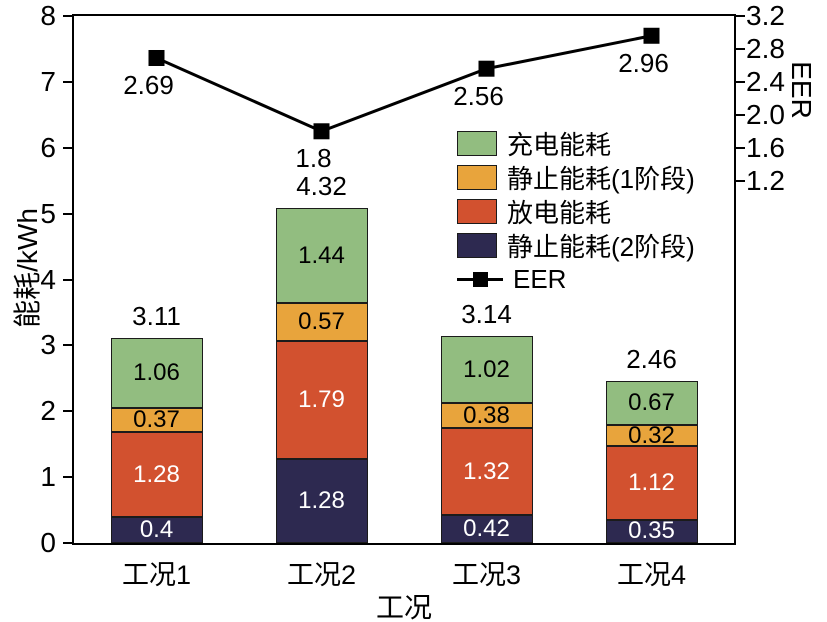 The width and height of the screenshot is (827, 622). I want to click on bar-segment-value: 0.42, so click(486, 529).